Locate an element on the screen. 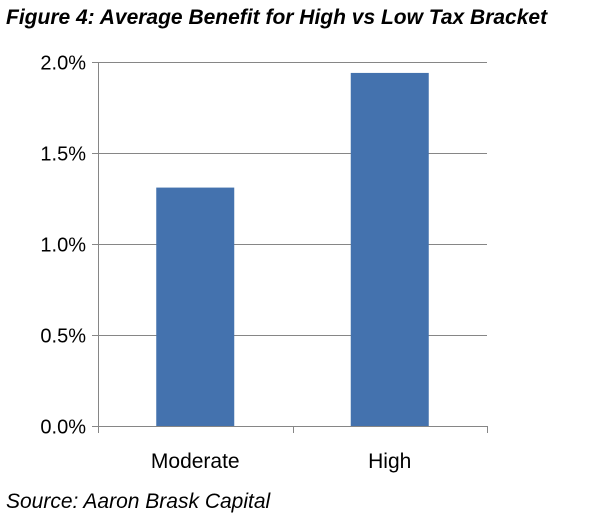  x-tick-label: Moderate is located at coordinates (195, 461).